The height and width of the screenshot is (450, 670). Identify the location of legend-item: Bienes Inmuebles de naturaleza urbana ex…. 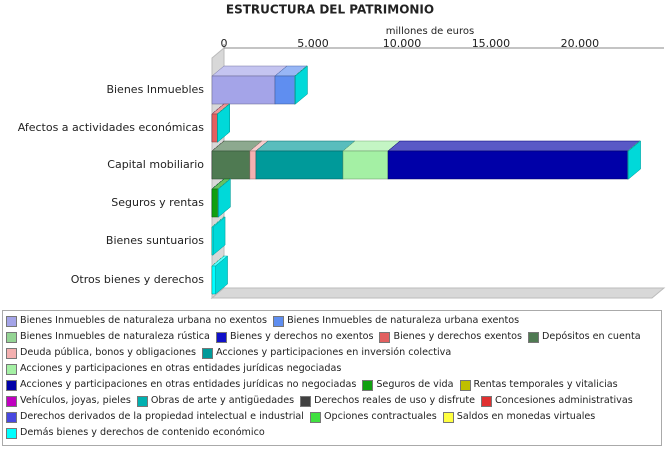
(396, 321).